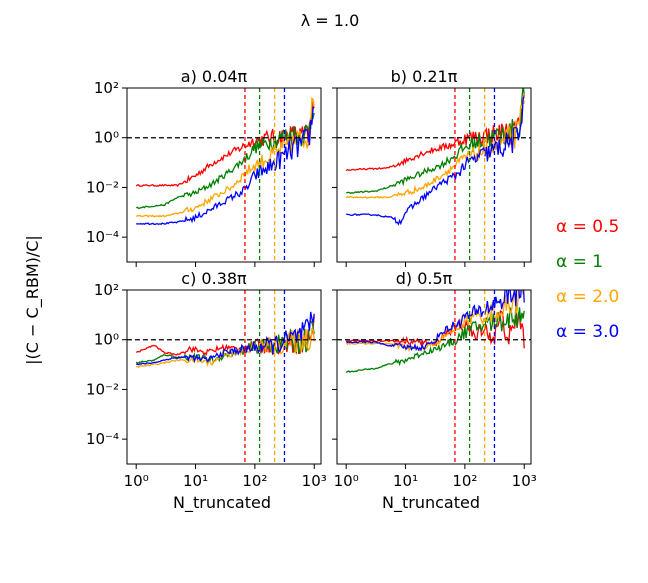 The width and height of the screenshot is (648, 583). What do you see at coordinates (214, 278) in the screenshot?
I see `panel-title: c) 0.38π` at bounding box center [214, 278].